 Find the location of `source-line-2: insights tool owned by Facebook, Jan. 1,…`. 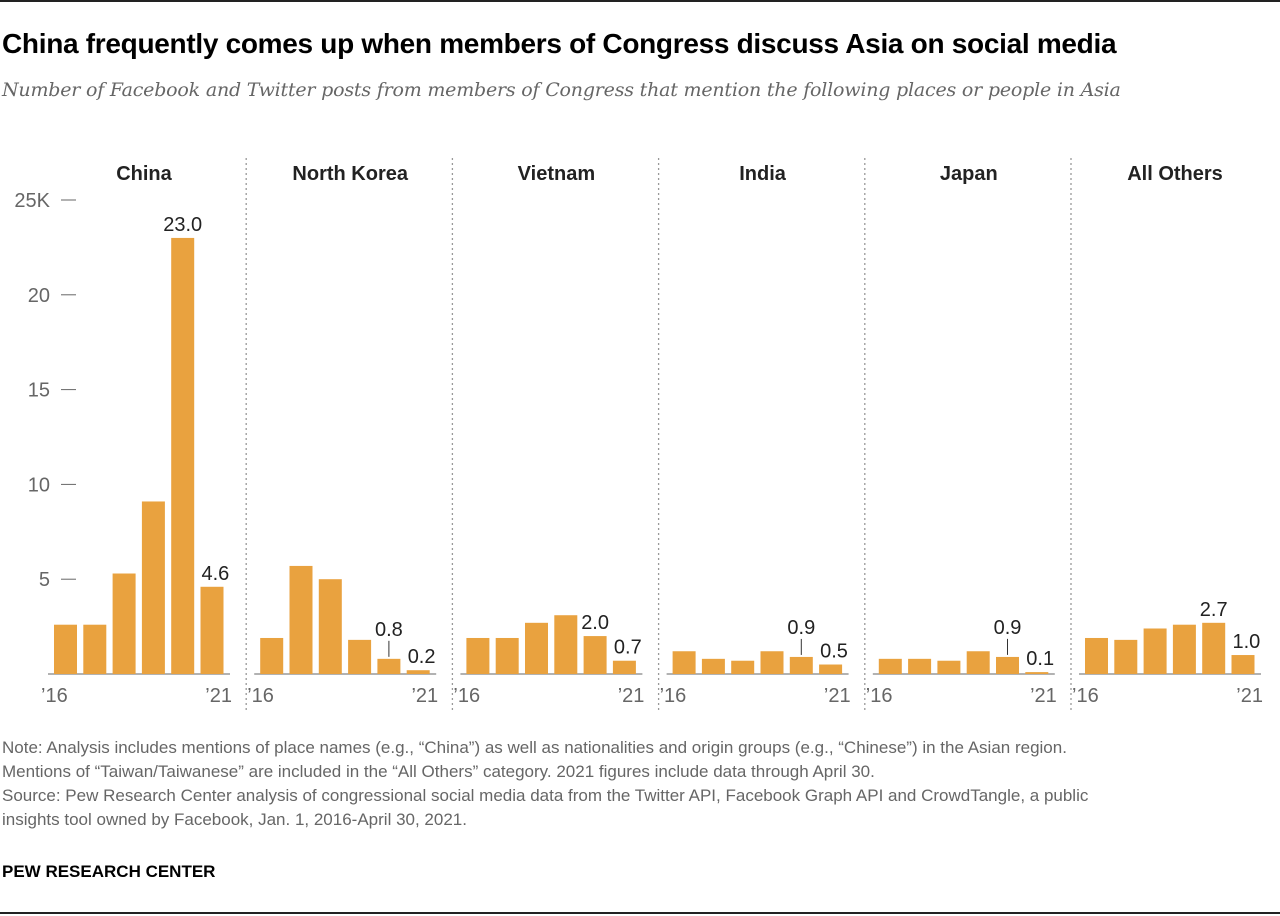

source-line-2: insights tool owned by Facebook, Jan. 1,… is located at coordinates (234, 819).